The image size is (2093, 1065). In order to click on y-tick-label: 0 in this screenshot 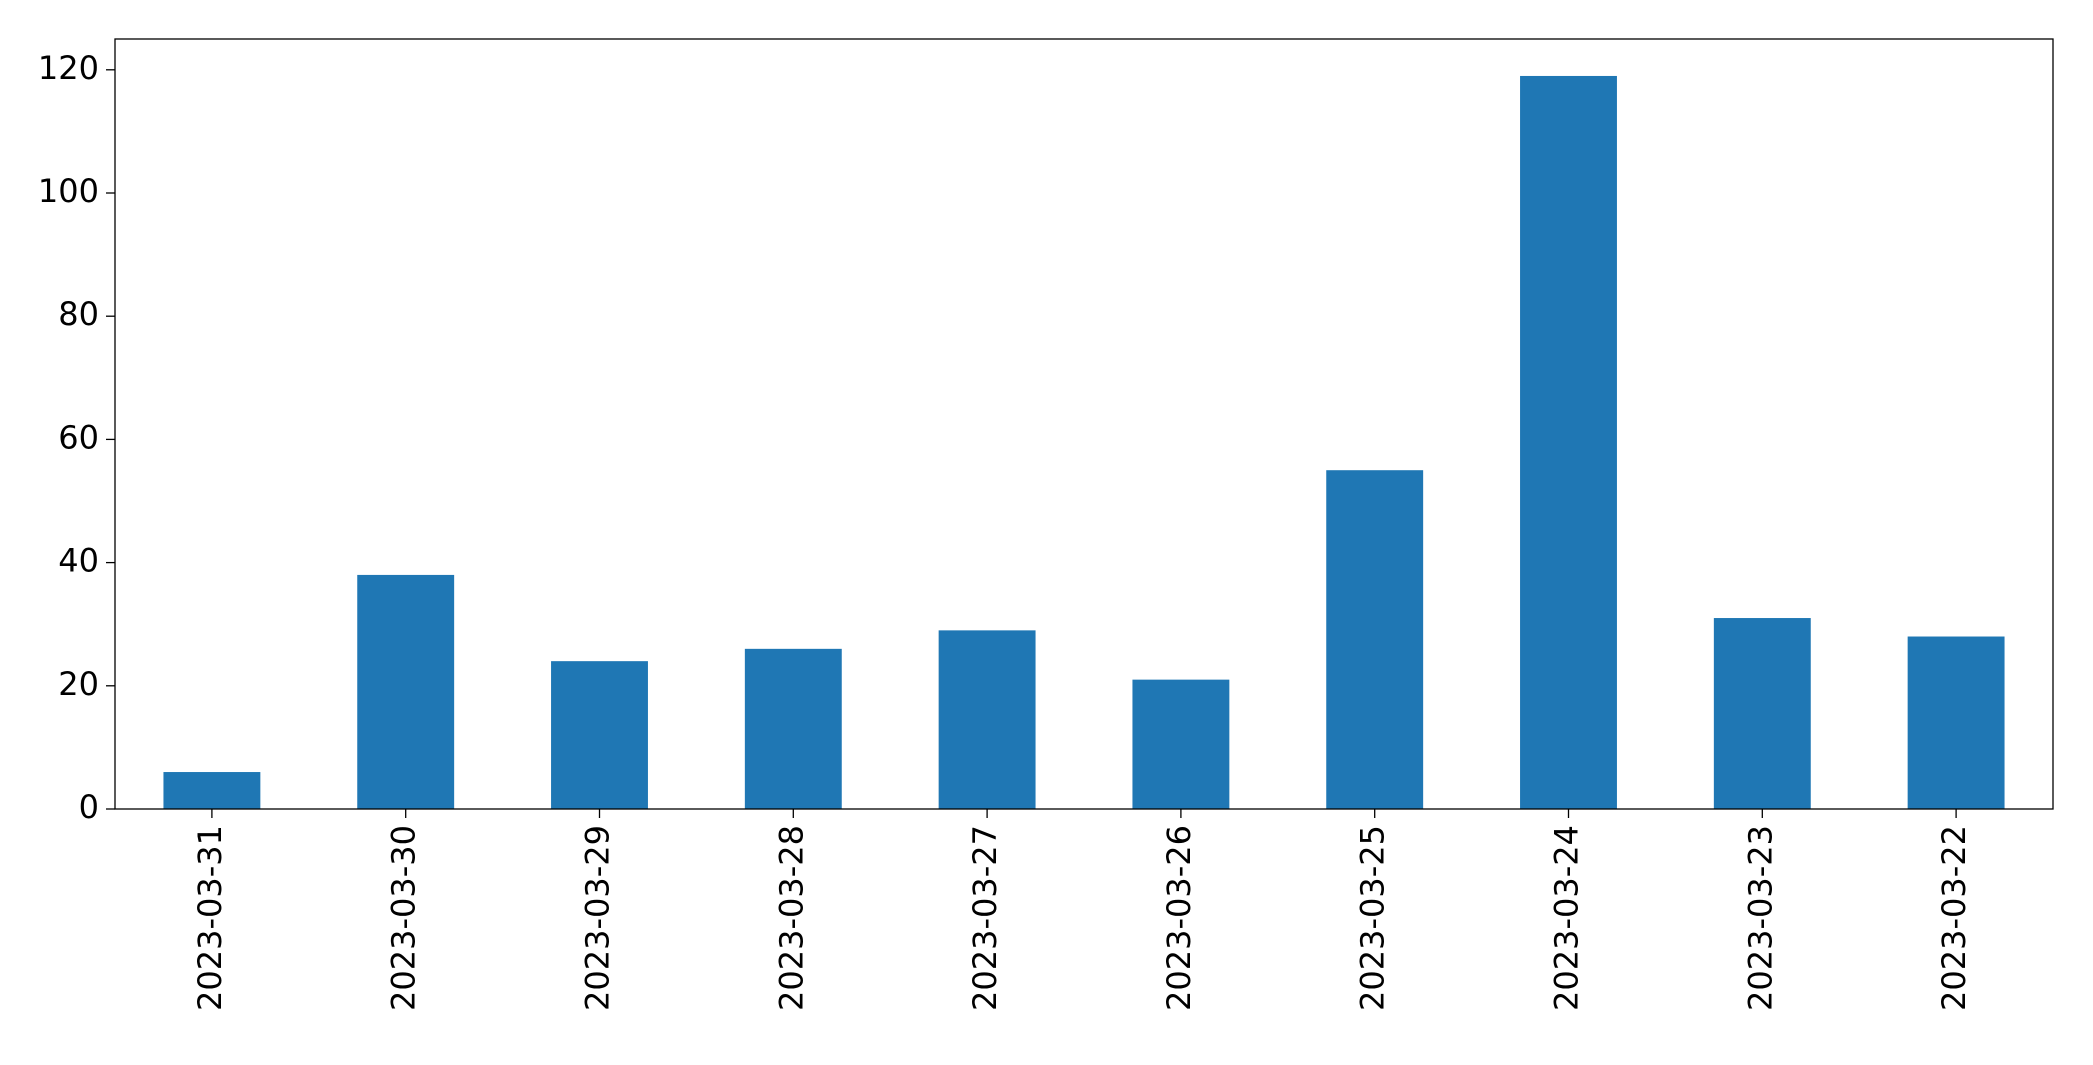, I will do `click(89, 807)`.